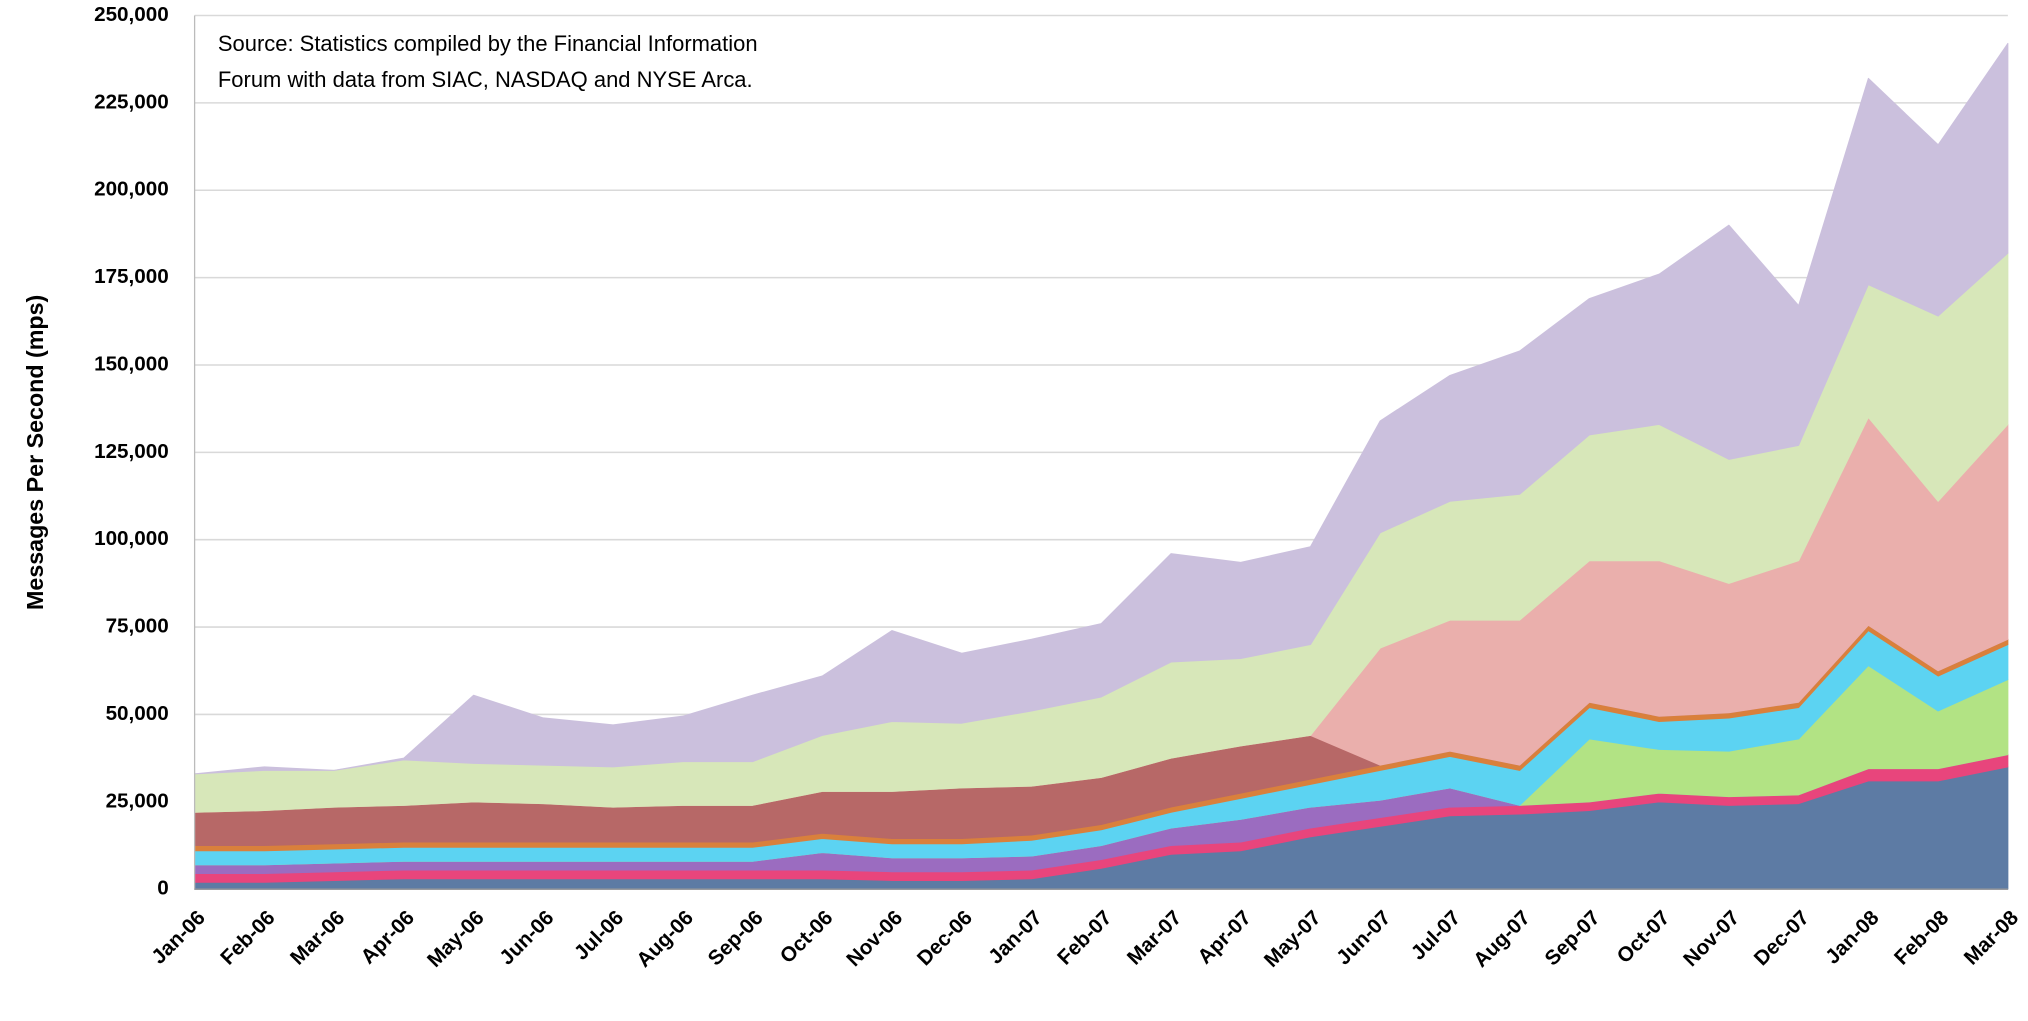  What do you see at coordinates (137, 626) in the screenshot?
I see `y-tick-label: 75,000` at bounding box center [137, 626].